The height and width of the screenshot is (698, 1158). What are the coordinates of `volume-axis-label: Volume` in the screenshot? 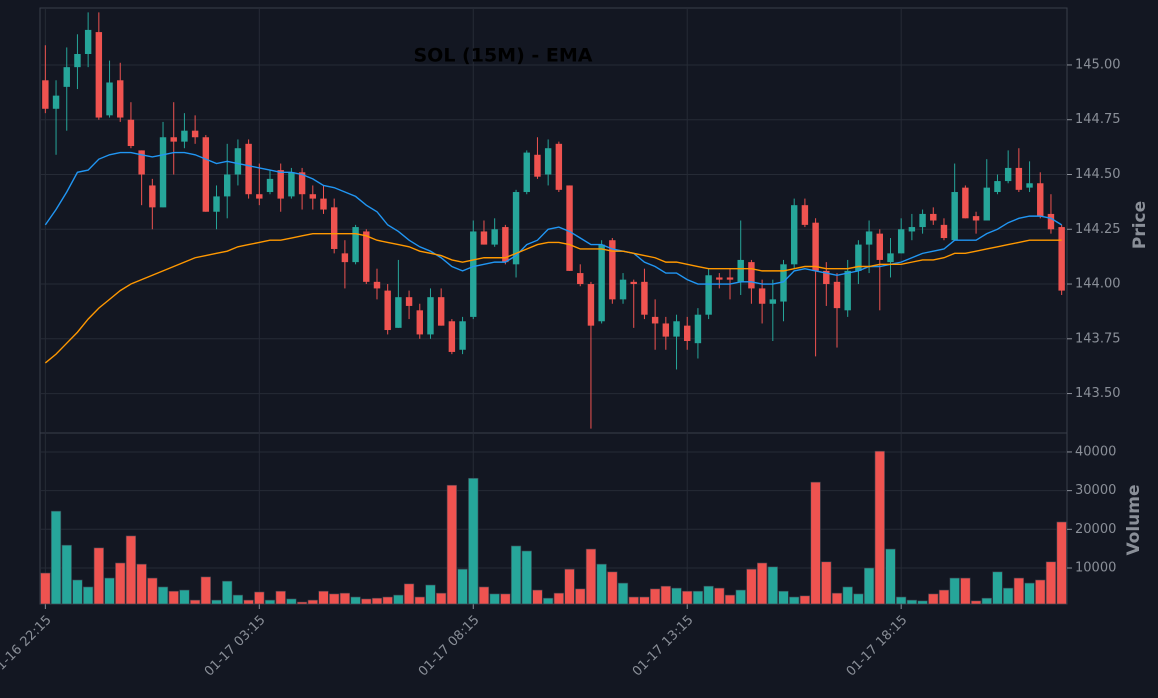 It's located at (1134, 519).